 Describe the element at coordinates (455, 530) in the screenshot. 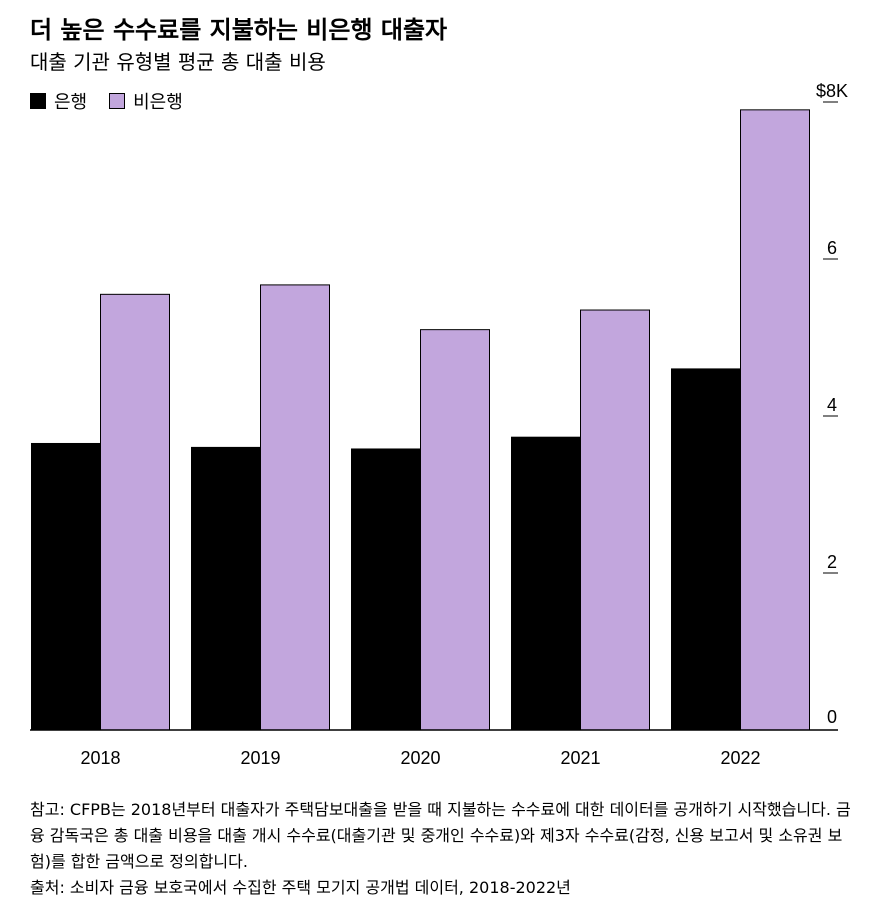

I see `bar-nonbank-2020` at that location.